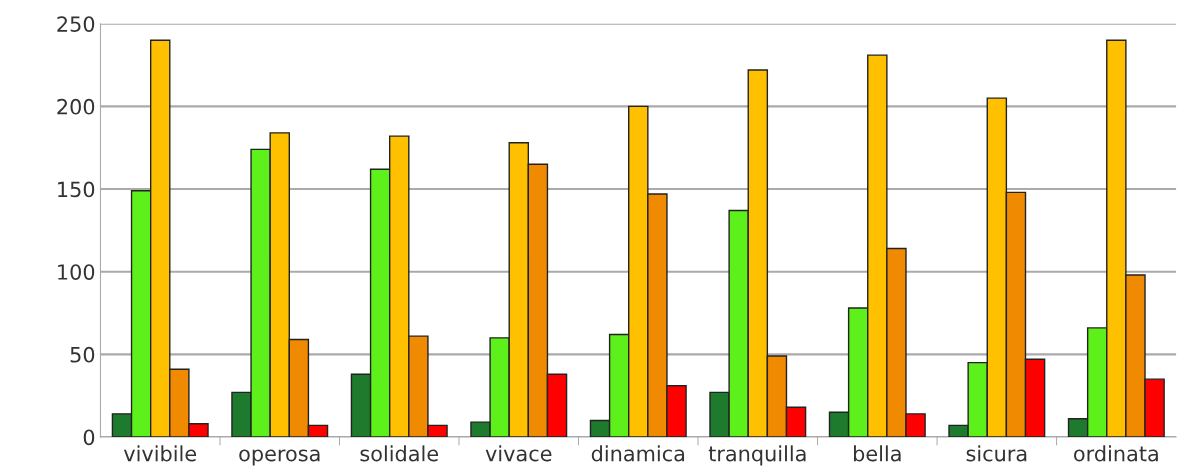 The width and height of the screenshot is (1182, 475). Describe the element at coordinates (518, 453) in the screenshot. I see `x-tick-label: vivace` at that location.